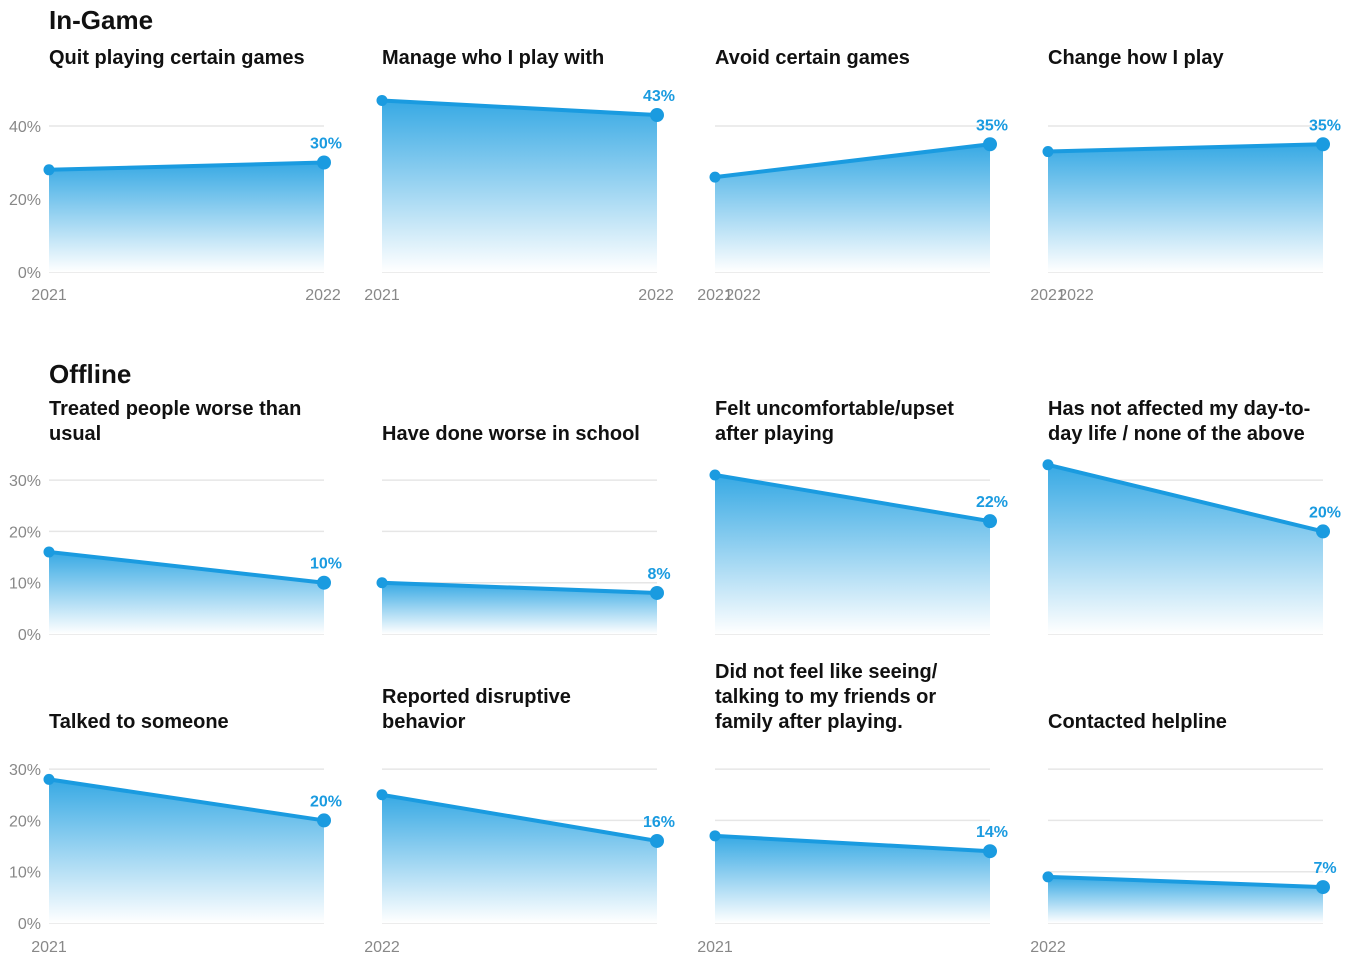  What do you see at coordinates (812, 58) in the screenshot?
I see `chart-title: Avoid certain games` at bounding box center [812, 58].